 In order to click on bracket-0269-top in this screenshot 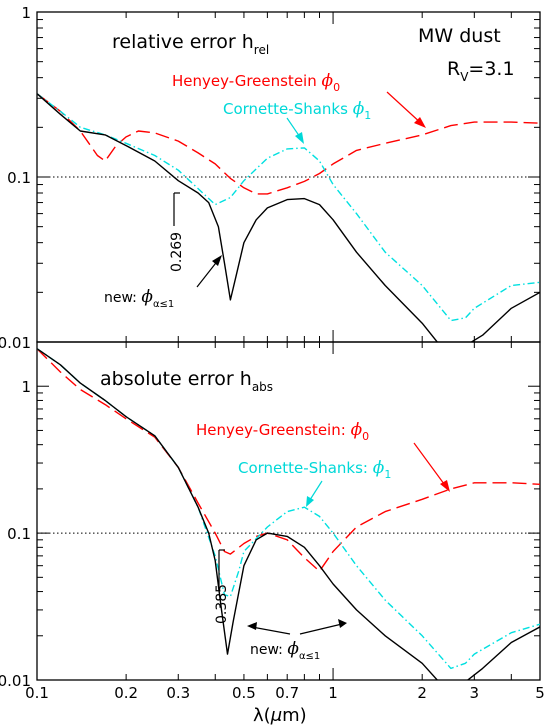, I will do `click(176, 209)`.